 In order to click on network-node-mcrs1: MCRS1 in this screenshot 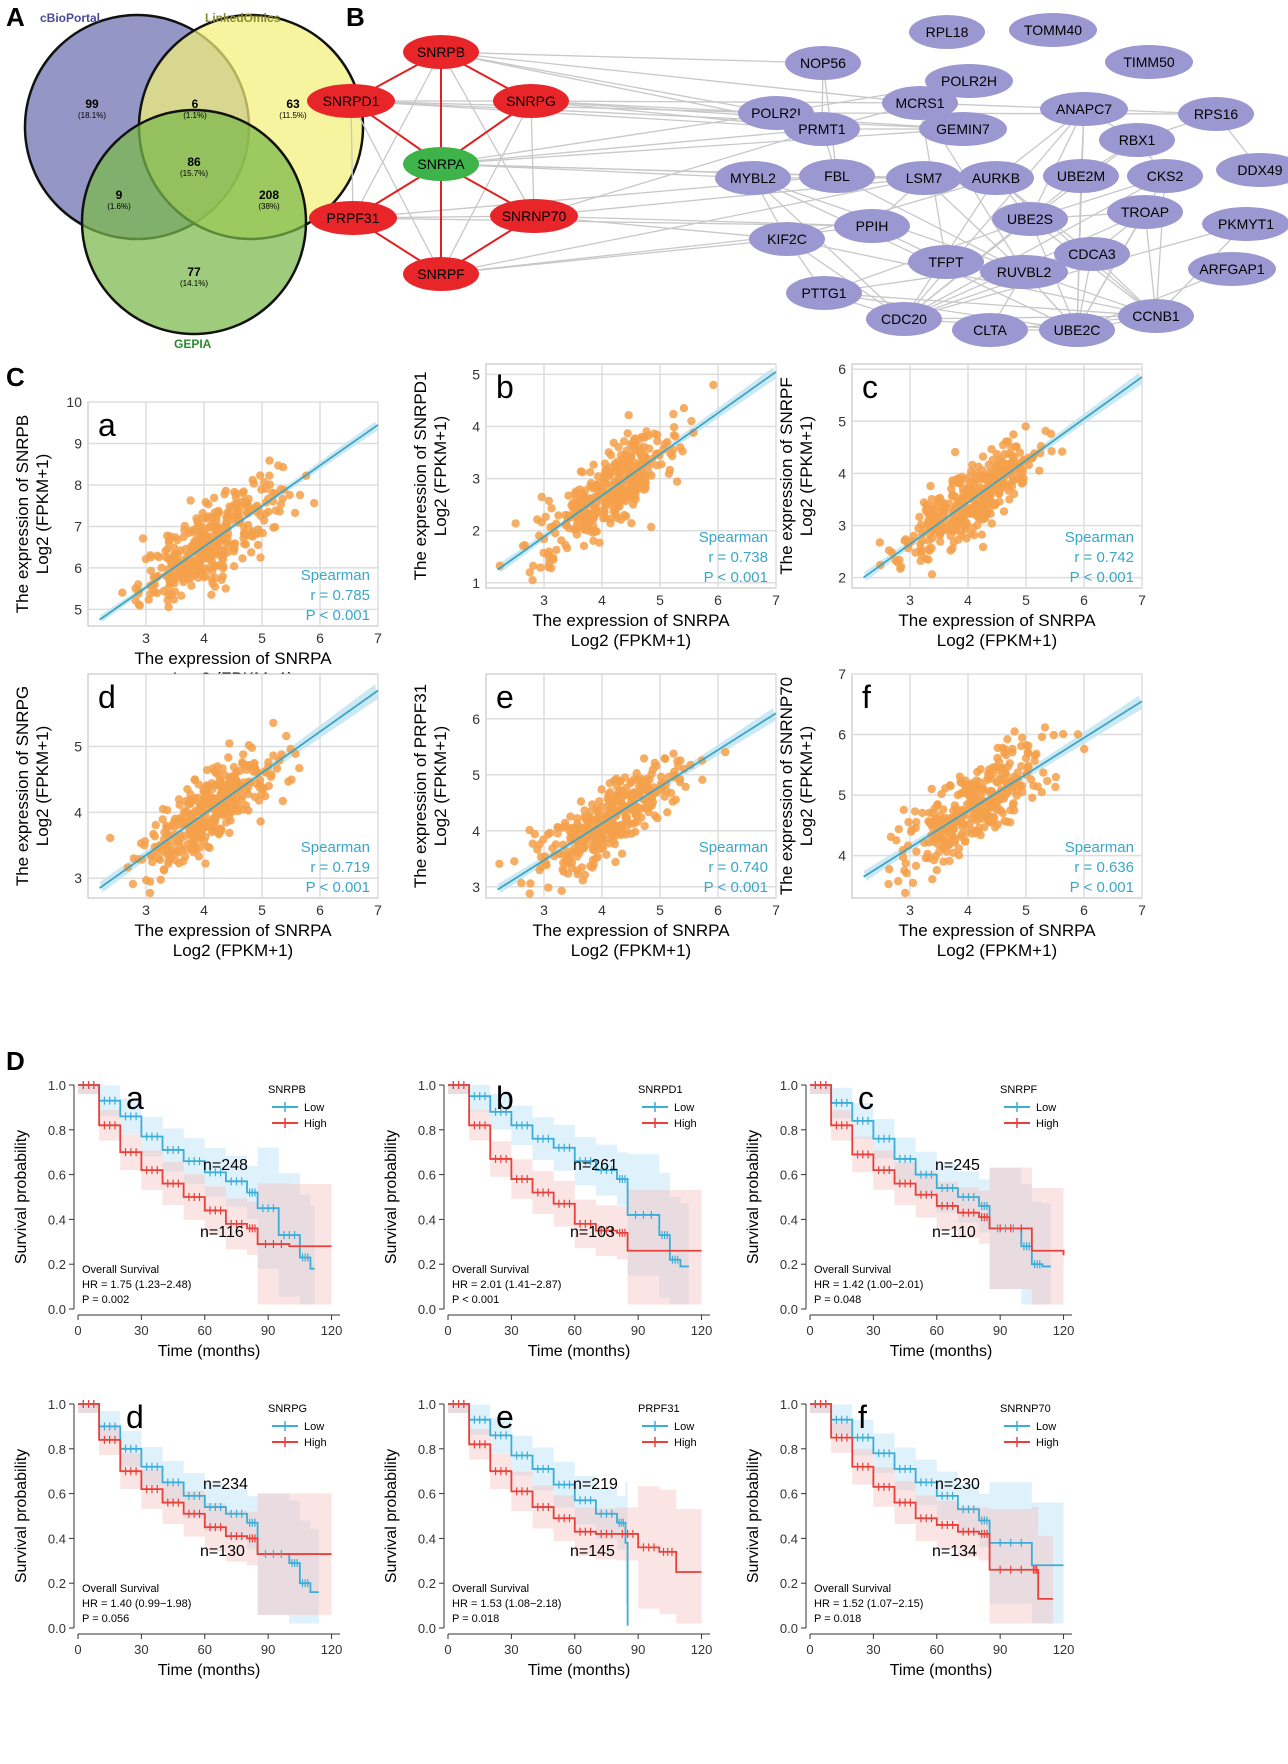, I will do `click(920, 103)`.